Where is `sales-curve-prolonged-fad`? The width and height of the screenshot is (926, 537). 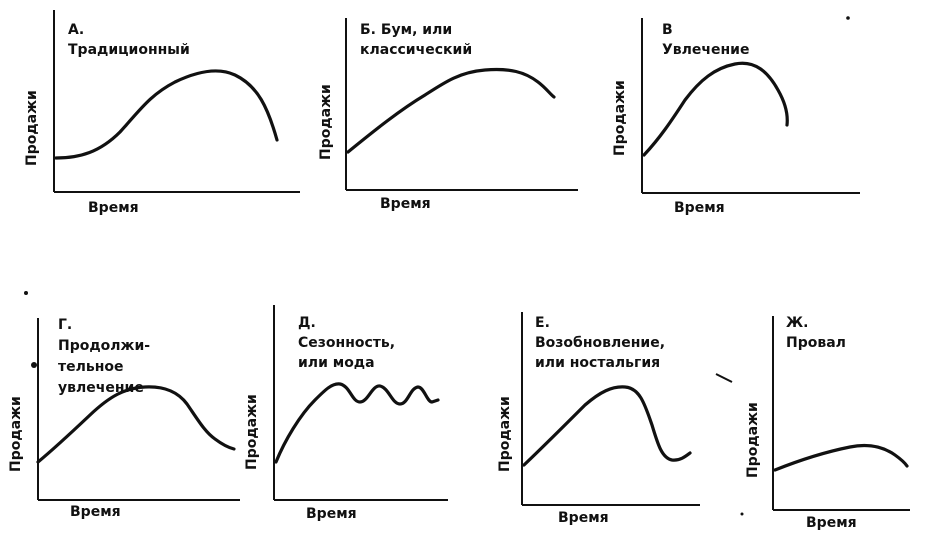
sales-curve-prolonged-fad is located at coordinates (136, 424).